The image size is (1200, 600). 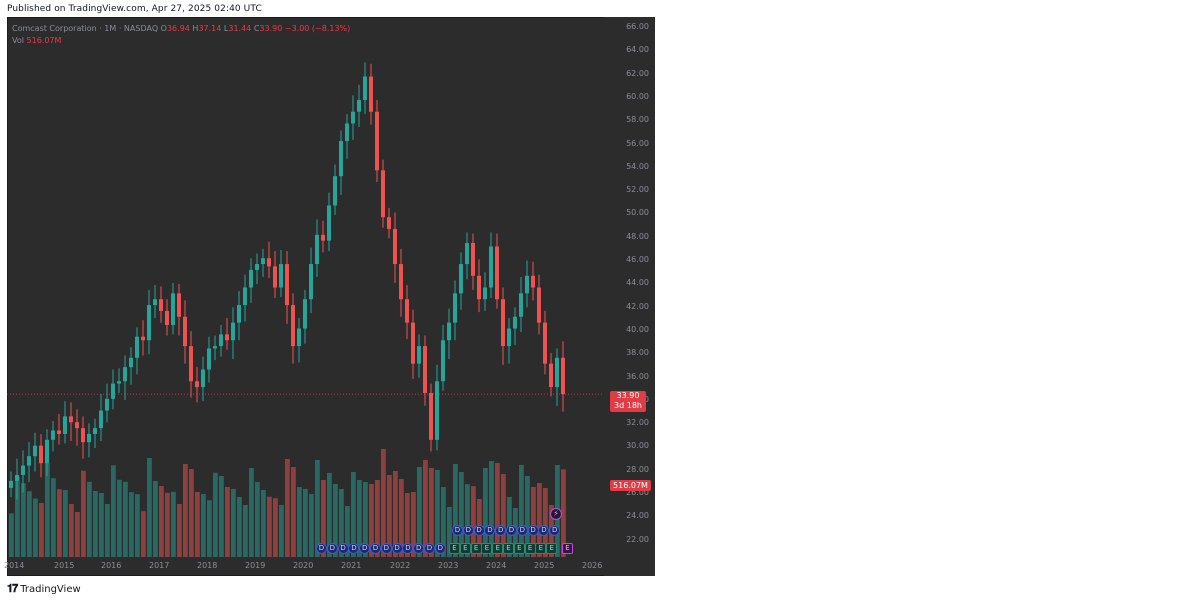 I want to click on time-tick-label: 2023, so click(x=448, y=565).